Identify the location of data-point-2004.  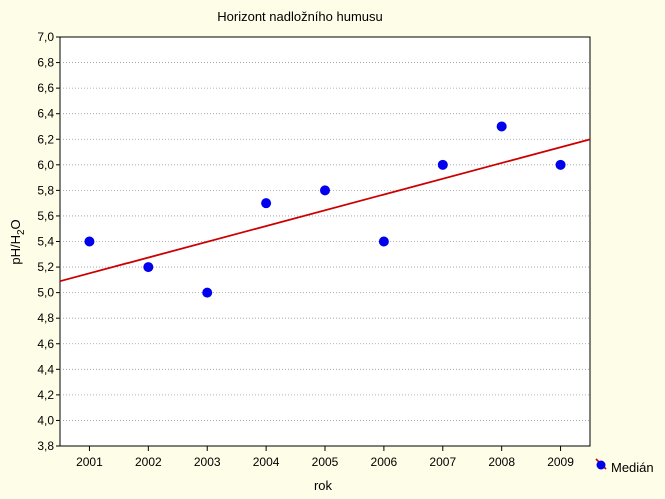
(266, 203).